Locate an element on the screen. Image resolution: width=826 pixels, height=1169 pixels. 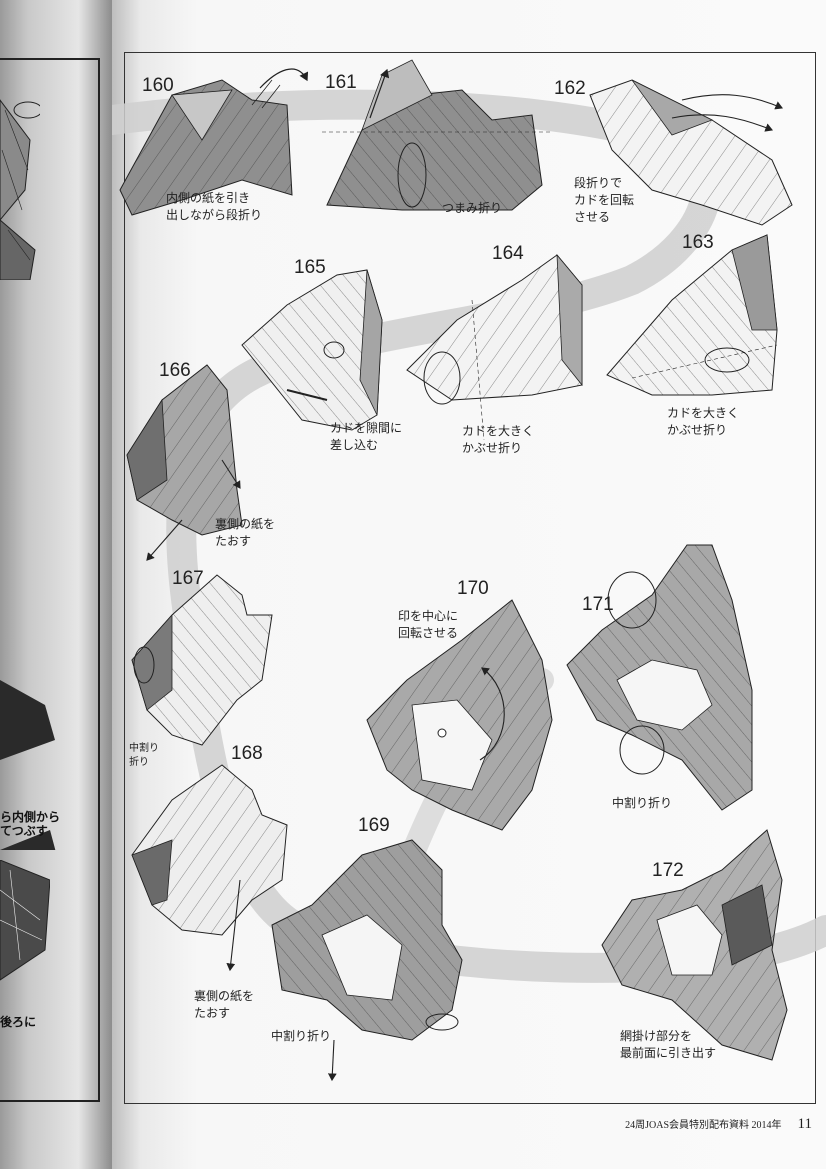
step-caption: カドを隙間に 差し込む is located at coordinates (366, 437).